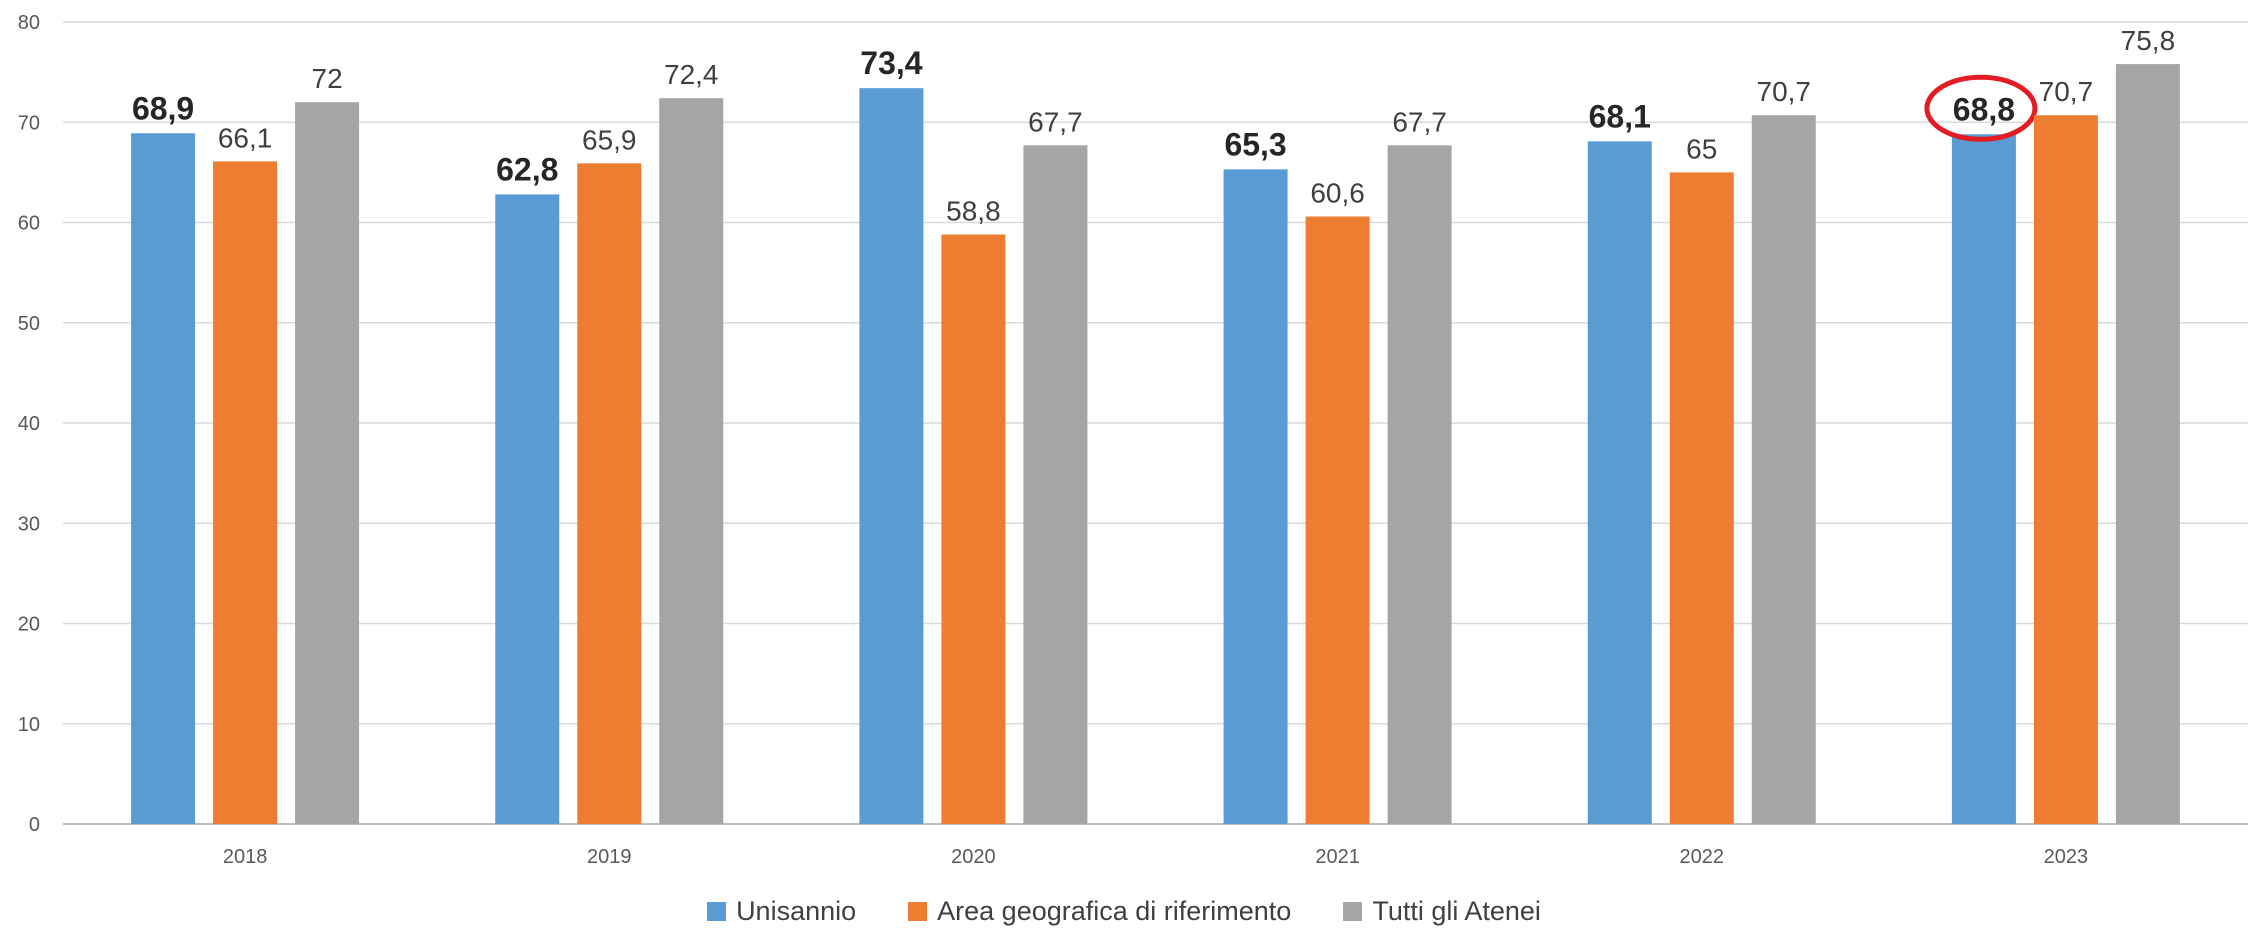 Image resolution: width=2248 pixels, height=929 pixels. Describe the element at coordinates (29, 324) in the screenshot. I see `y-tick-label: 50` at that location.